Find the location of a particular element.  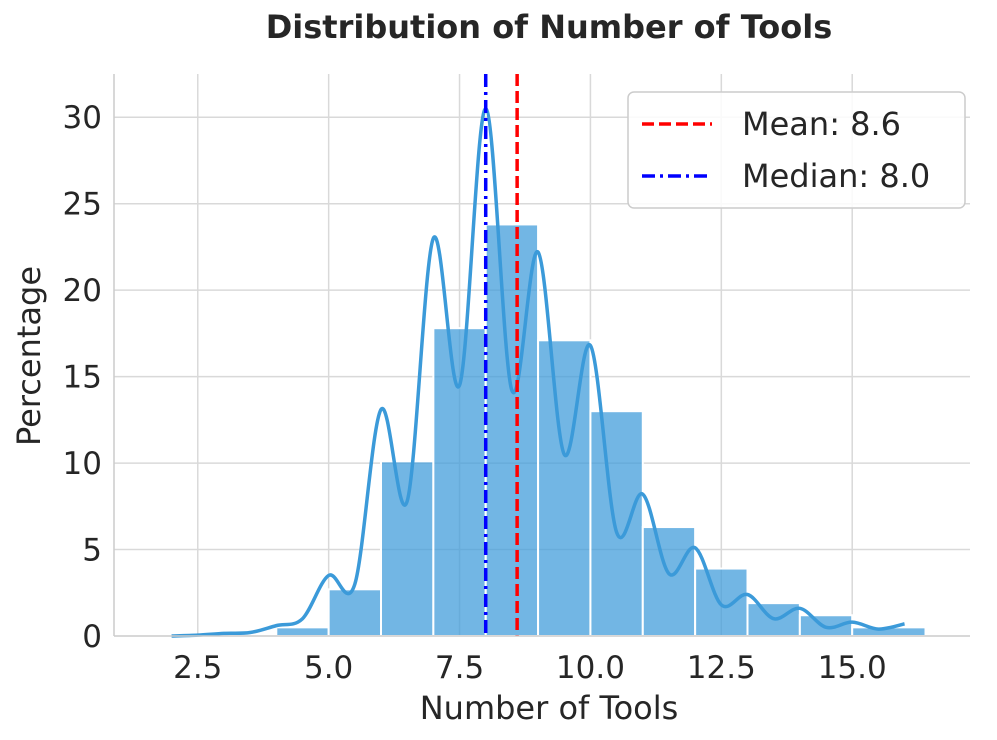

chart-title: Distribution of Number of Tools is located at coordinates (549, 27).